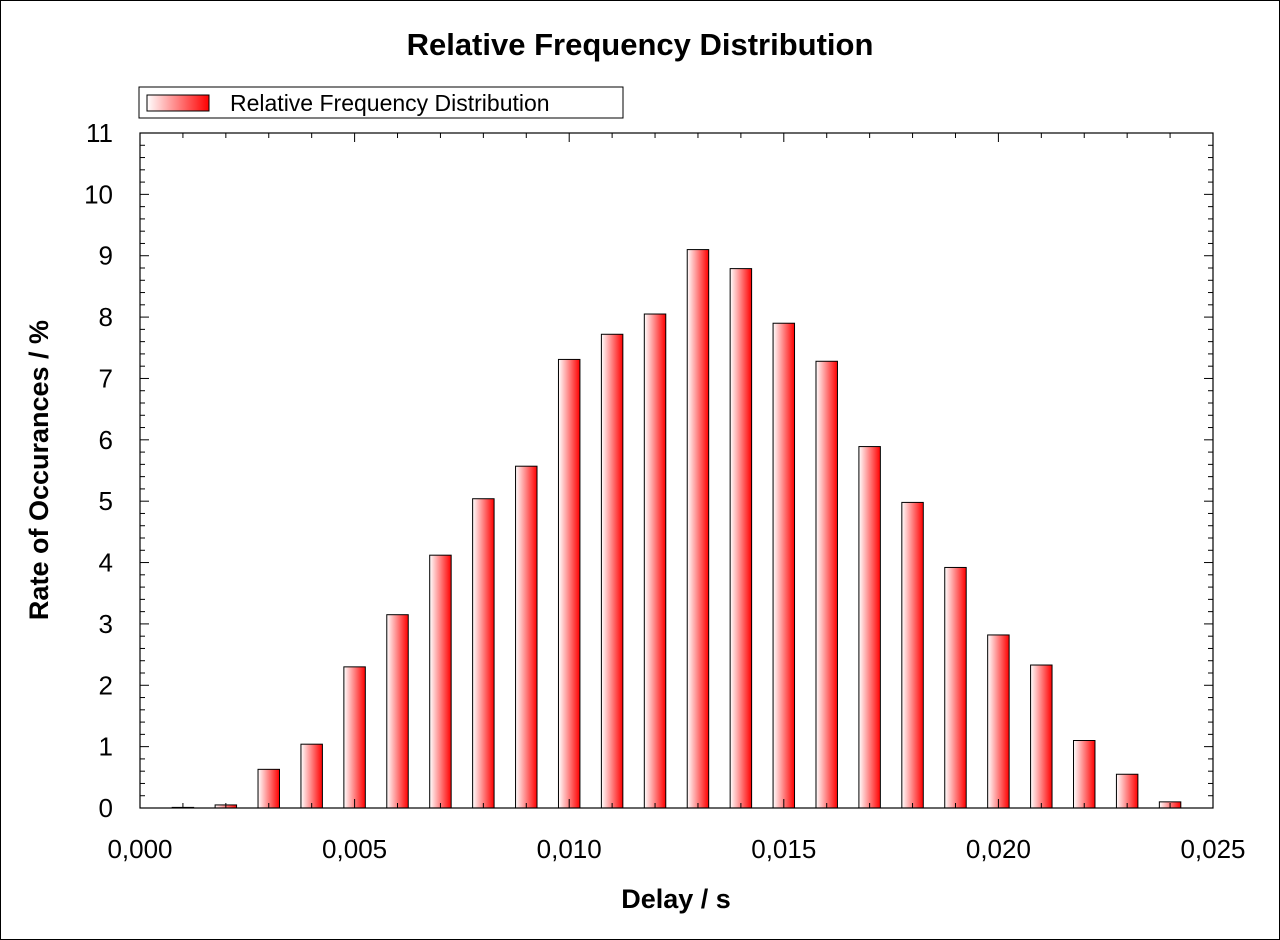 The height and width of the screenshot is (940, 1280). I want to click on x-tick-label: 0,015, so click(783, 849).